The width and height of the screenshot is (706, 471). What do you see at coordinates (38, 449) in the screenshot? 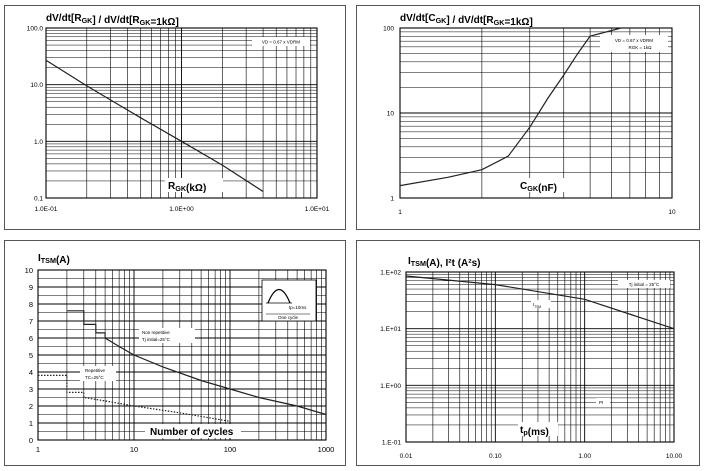
I see `chart3-x-tick-label: 1` at bounding box center [38, 449].